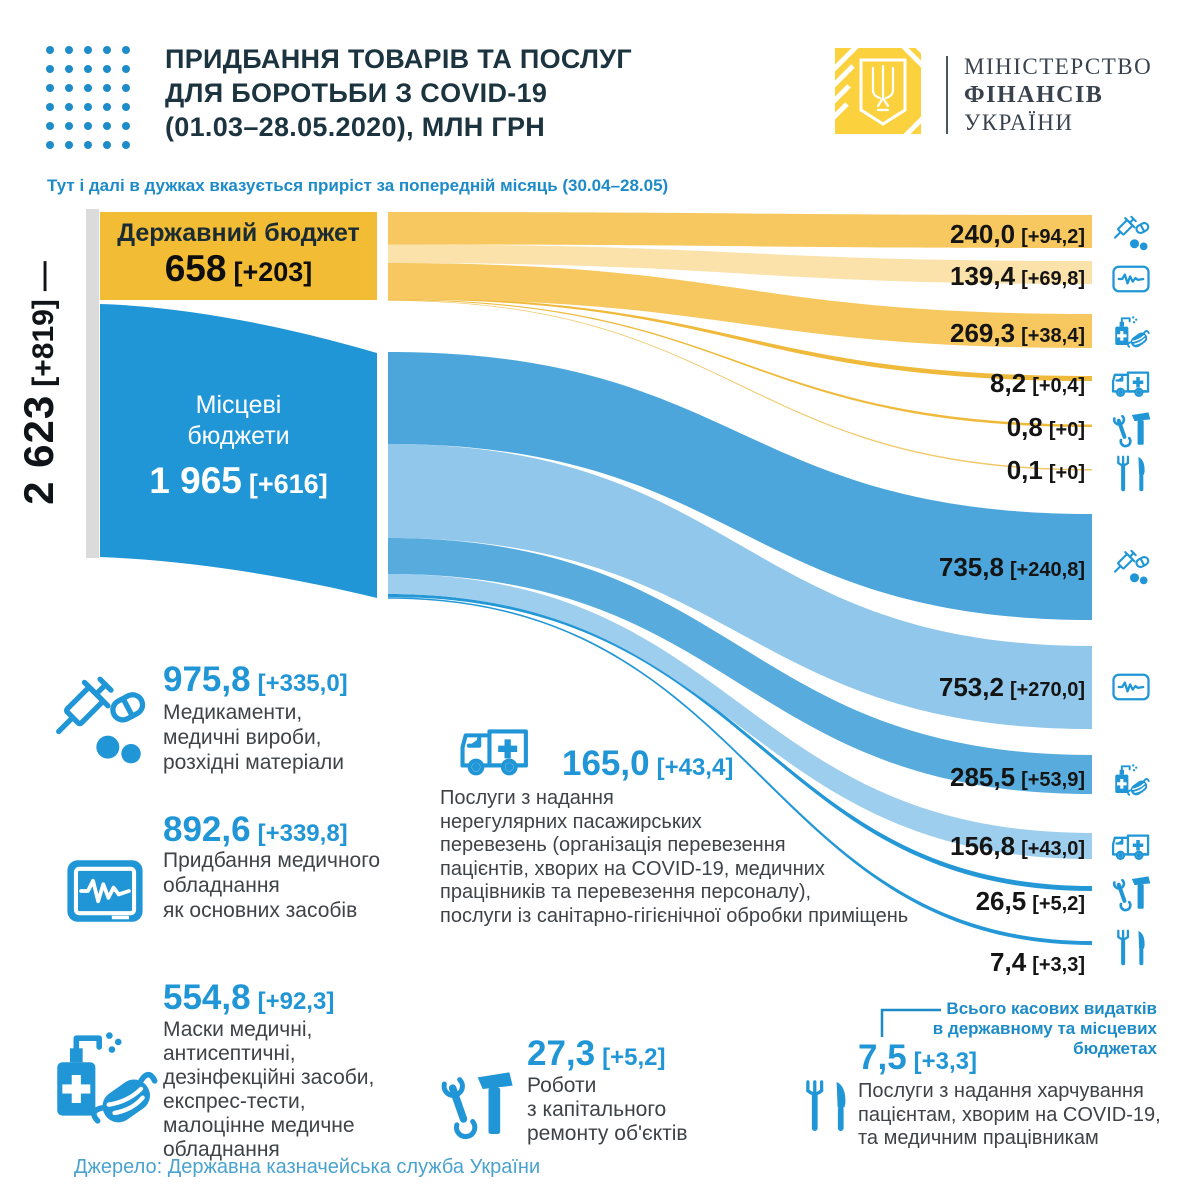 The width and height of the screenshot is (1200, 1200). Describe the element at coordinates (1011, 687) in the screenshot. I see `flow-label-local-equipment: 753,2 [+270,0]` at that location.